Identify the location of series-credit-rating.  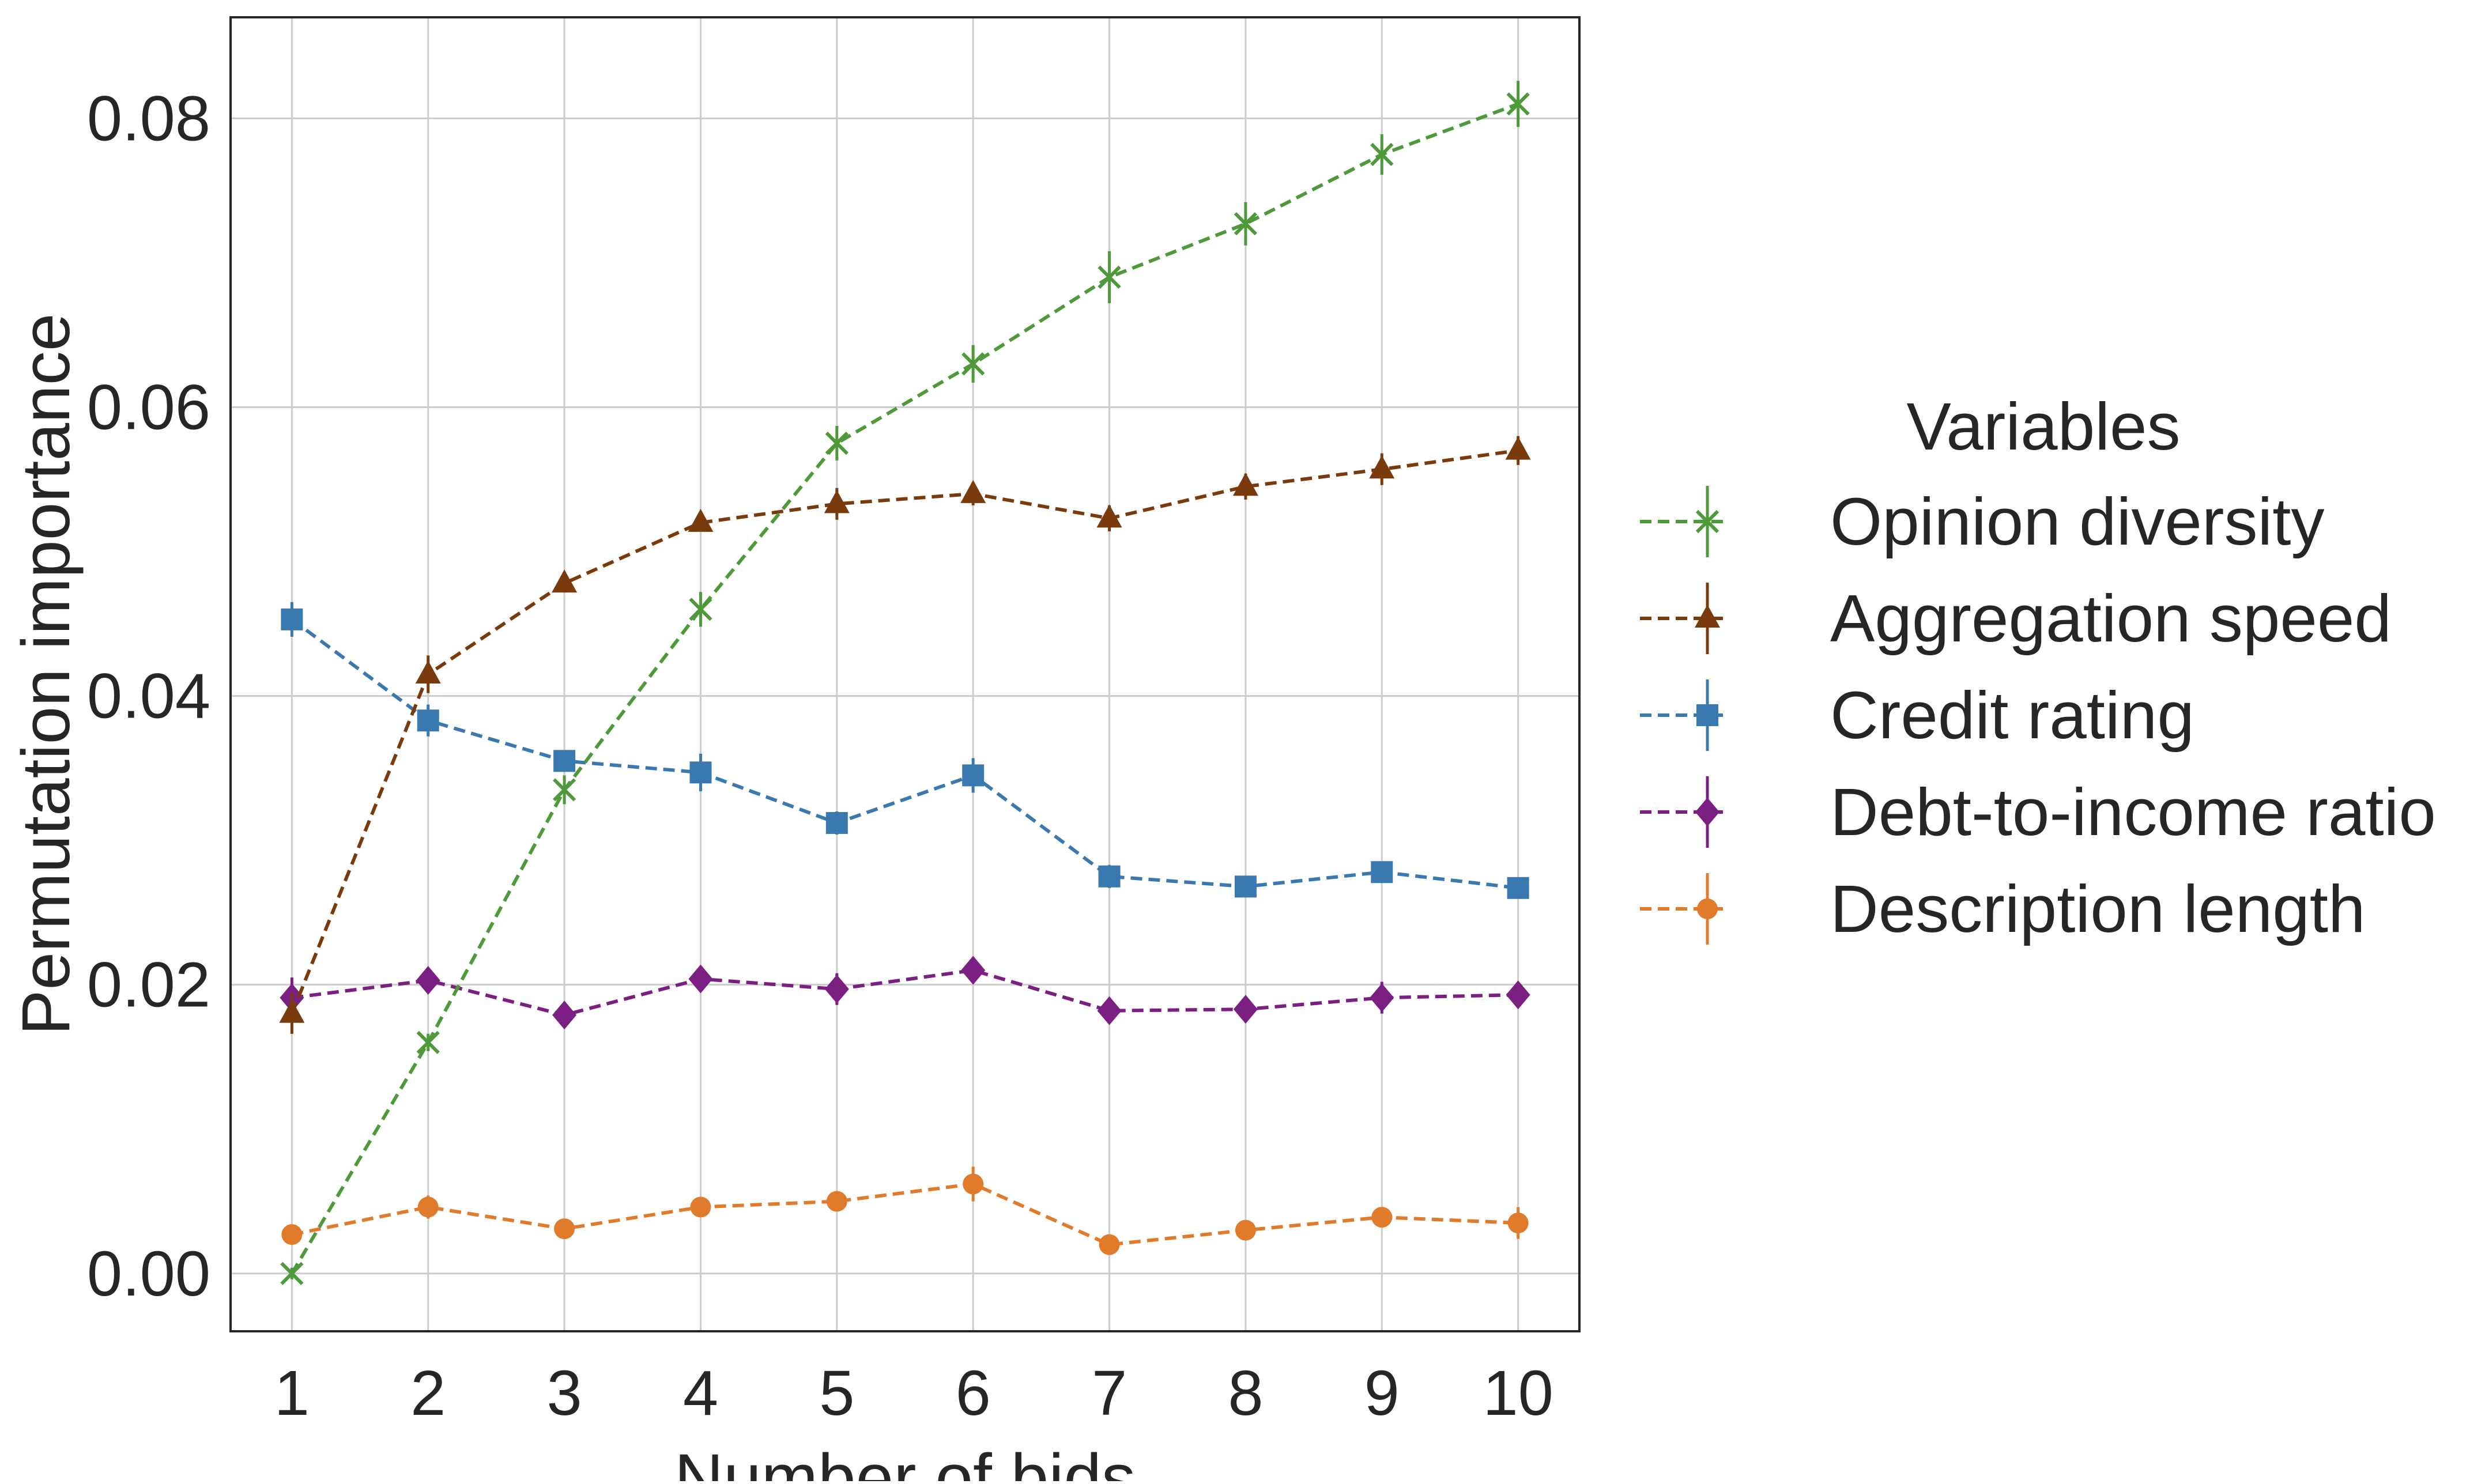
(905, 751).